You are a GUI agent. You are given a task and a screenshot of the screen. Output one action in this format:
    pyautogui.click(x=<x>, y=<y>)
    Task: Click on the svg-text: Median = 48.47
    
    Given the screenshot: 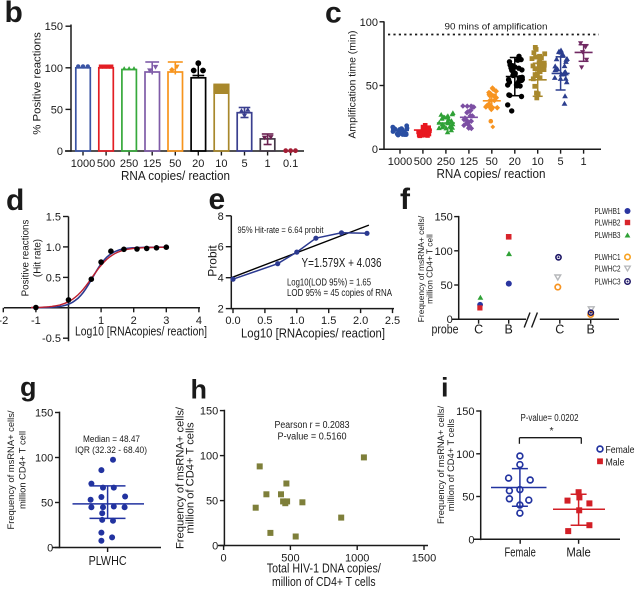 What is the action you would take?
    pyautogui.click(x=111, y=439)
    